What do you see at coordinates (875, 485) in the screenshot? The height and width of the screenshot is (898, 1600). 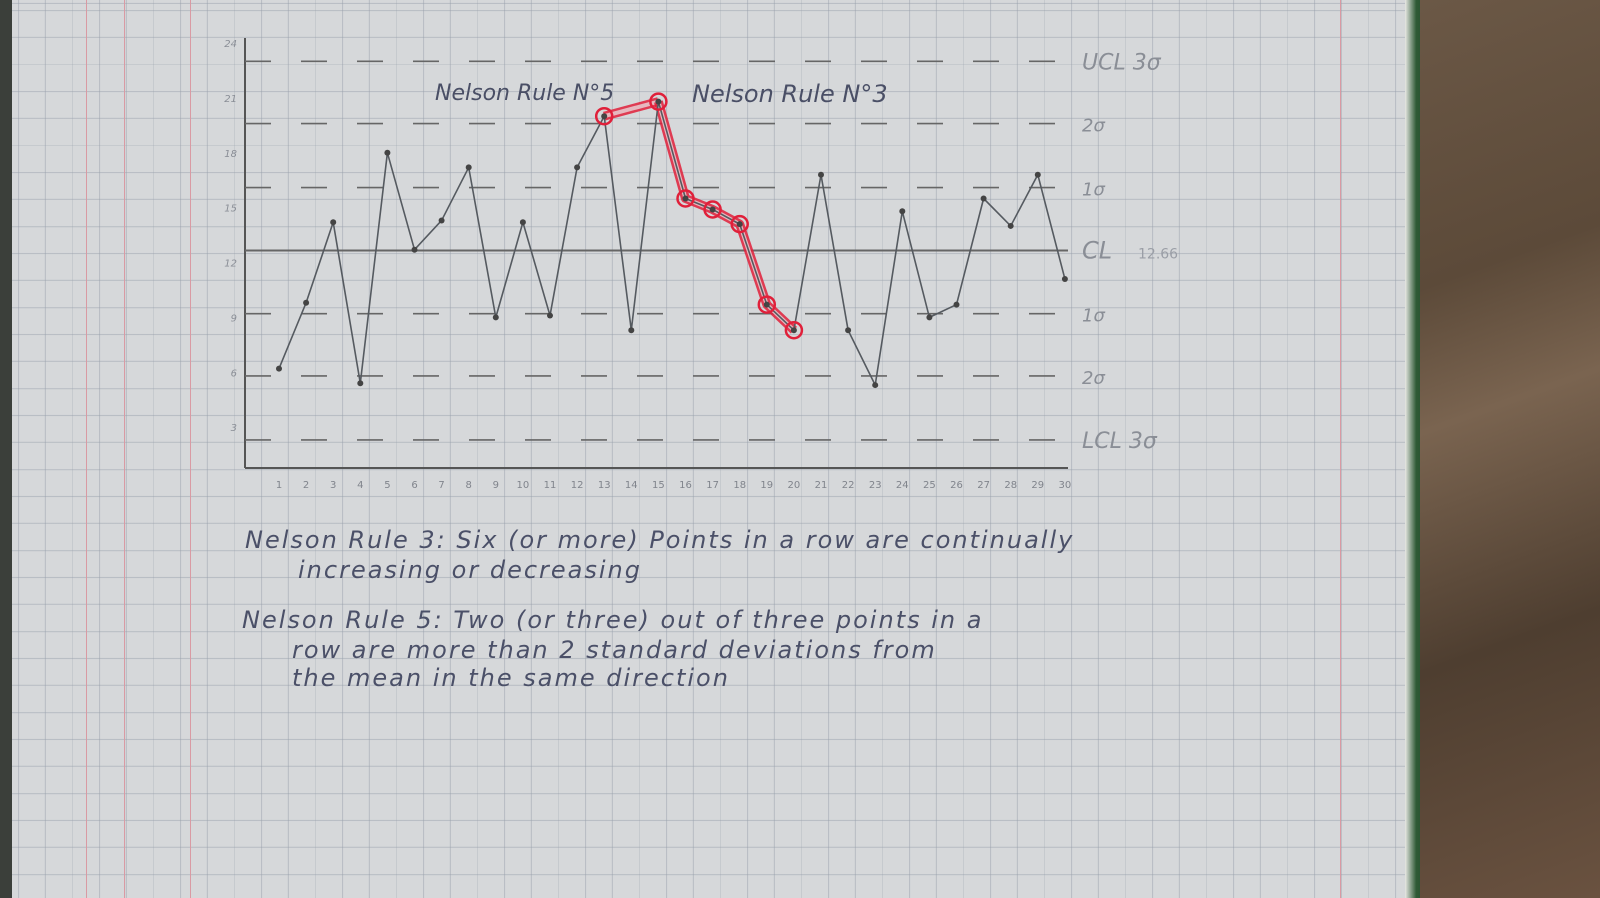 I see `x-tick-label: 23` at bounding box center [875, 485].